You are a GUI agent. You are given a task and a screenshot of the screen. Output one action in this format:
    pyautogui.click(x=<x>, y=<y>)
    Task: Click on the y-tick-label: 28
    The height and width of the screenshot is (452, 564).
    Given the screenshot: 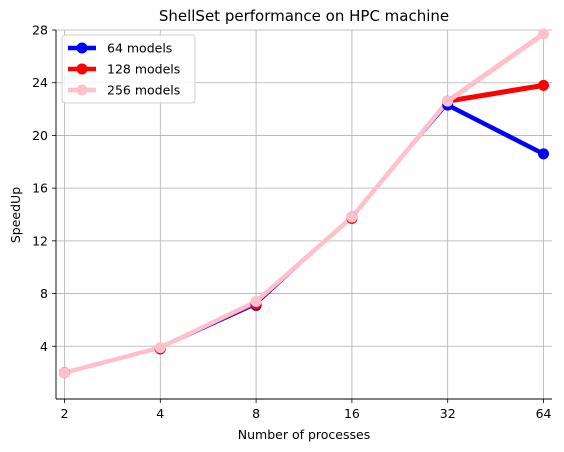 What is the action you would take?
    pyautogui.click(x=40, y=30)
    